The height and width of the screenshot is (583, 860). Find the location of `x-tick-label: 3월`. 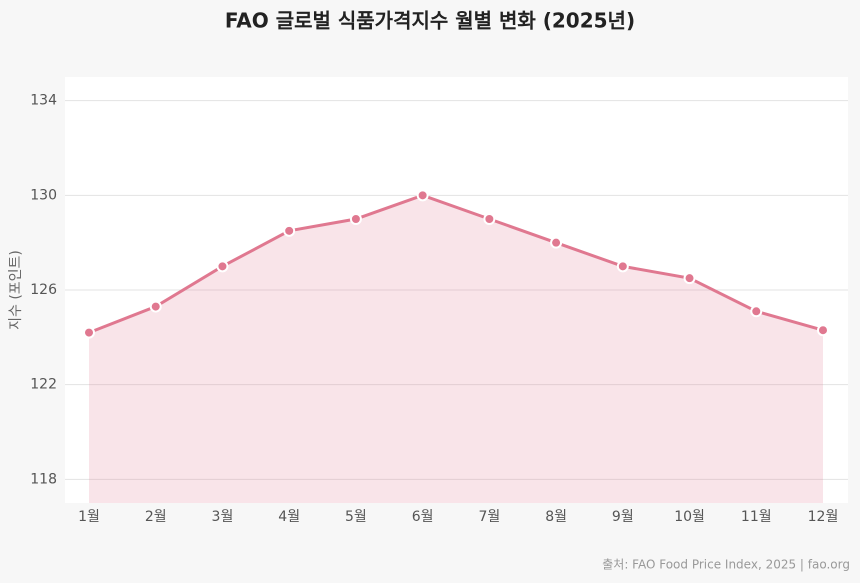

x-tick-label: 3월 is located at coordinates (223, 517).